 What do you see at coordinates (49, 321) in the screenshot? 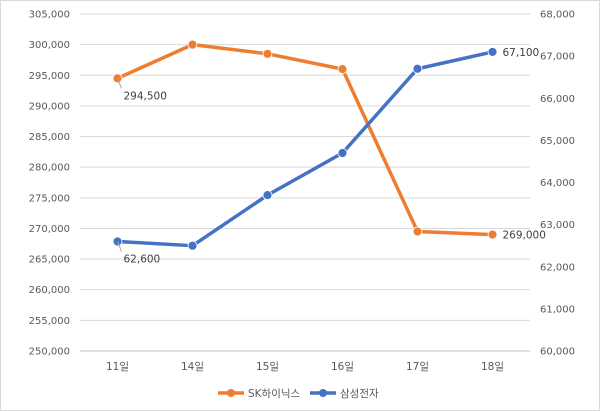
I see `left-axis-tick-label: 255,000` at bounding box center [49, 321].